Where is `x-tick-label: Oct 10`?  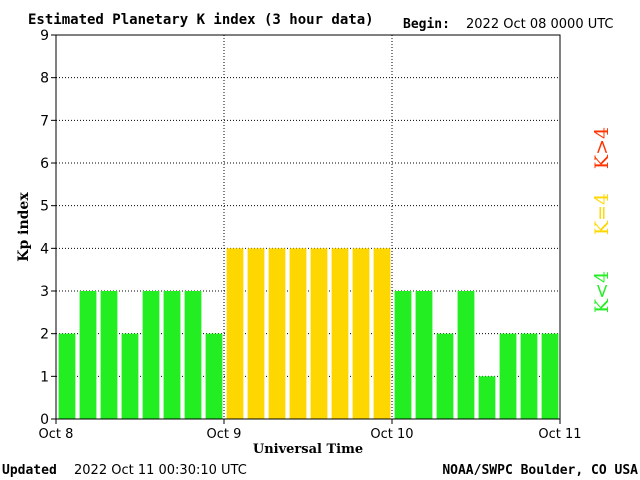 x-tick-label: Oct 10 is located at coordinates (391, 434).